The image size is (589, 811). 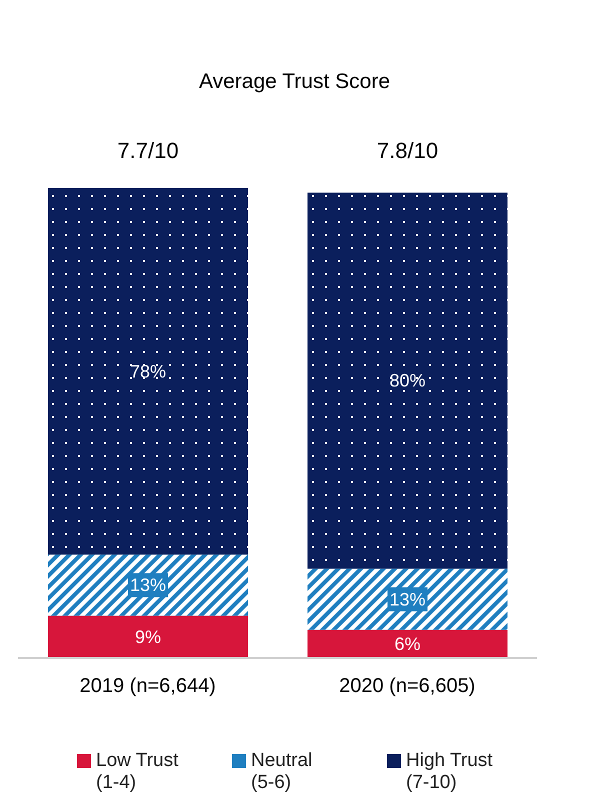 What do you see at coordinates (449, 772) in the screenshot?
I see `legend-label: High Trust (7-10)` at bounding box center [449, 772].